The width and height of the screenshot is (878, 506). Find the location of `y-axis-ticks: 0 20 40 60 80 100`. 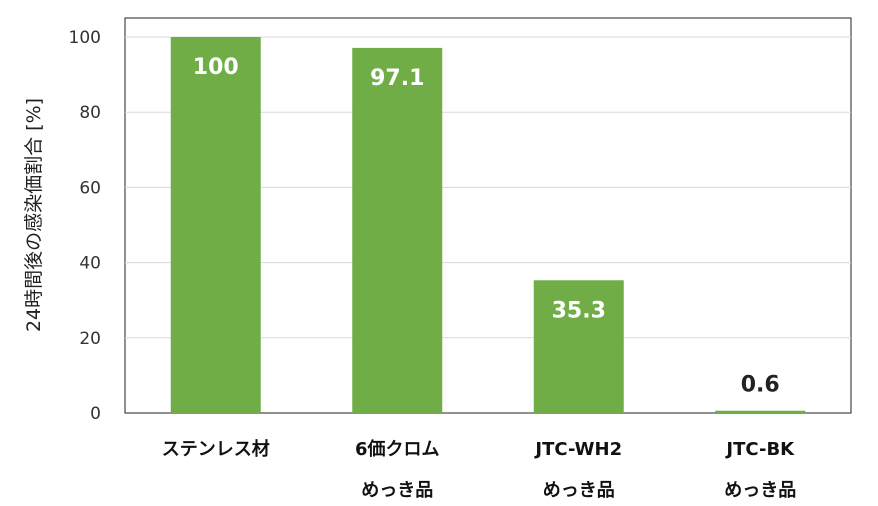

y-axis-ticks: 0 20 40 60 80 100 is located at coordinates (85, 226).